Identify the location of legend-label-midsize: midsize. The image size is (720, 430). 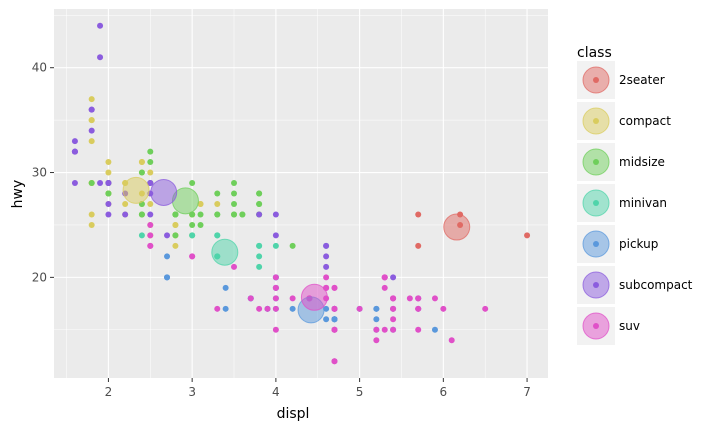
(642, 162).